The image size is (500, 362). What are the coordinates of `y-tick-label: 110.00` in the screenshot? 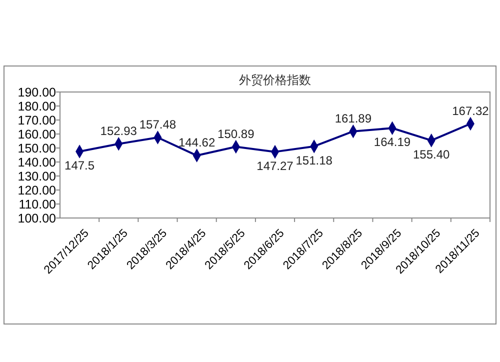 It's located at (37, 204).